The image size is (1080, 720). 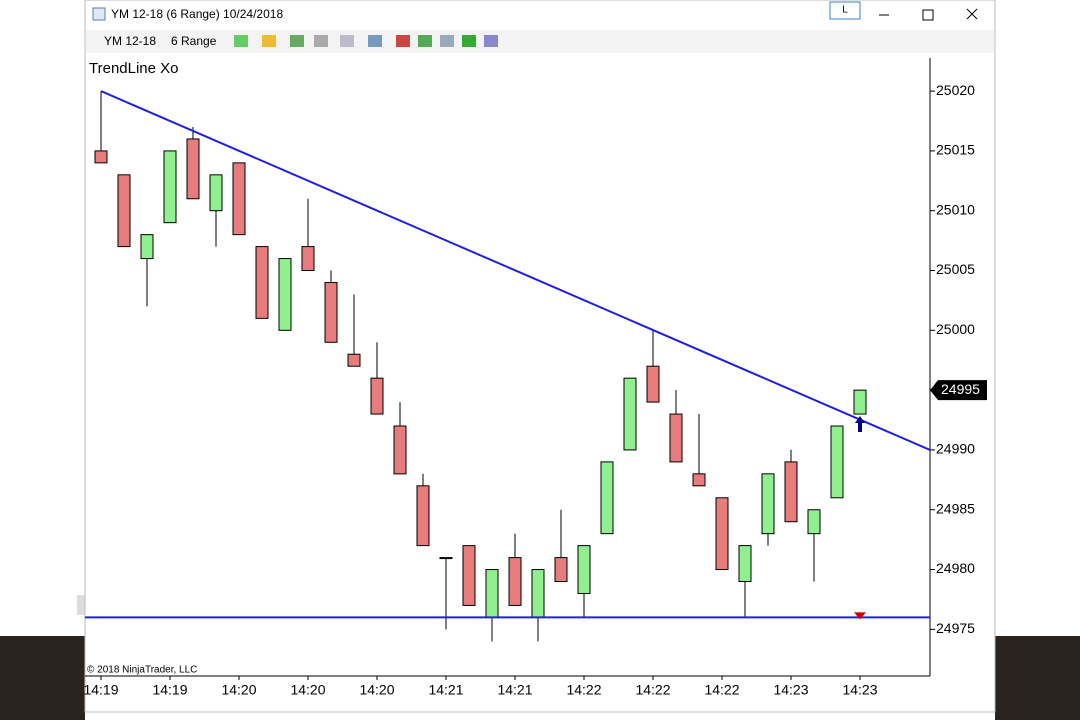 I want to click on desktop-left, so click(x=42, y=678).